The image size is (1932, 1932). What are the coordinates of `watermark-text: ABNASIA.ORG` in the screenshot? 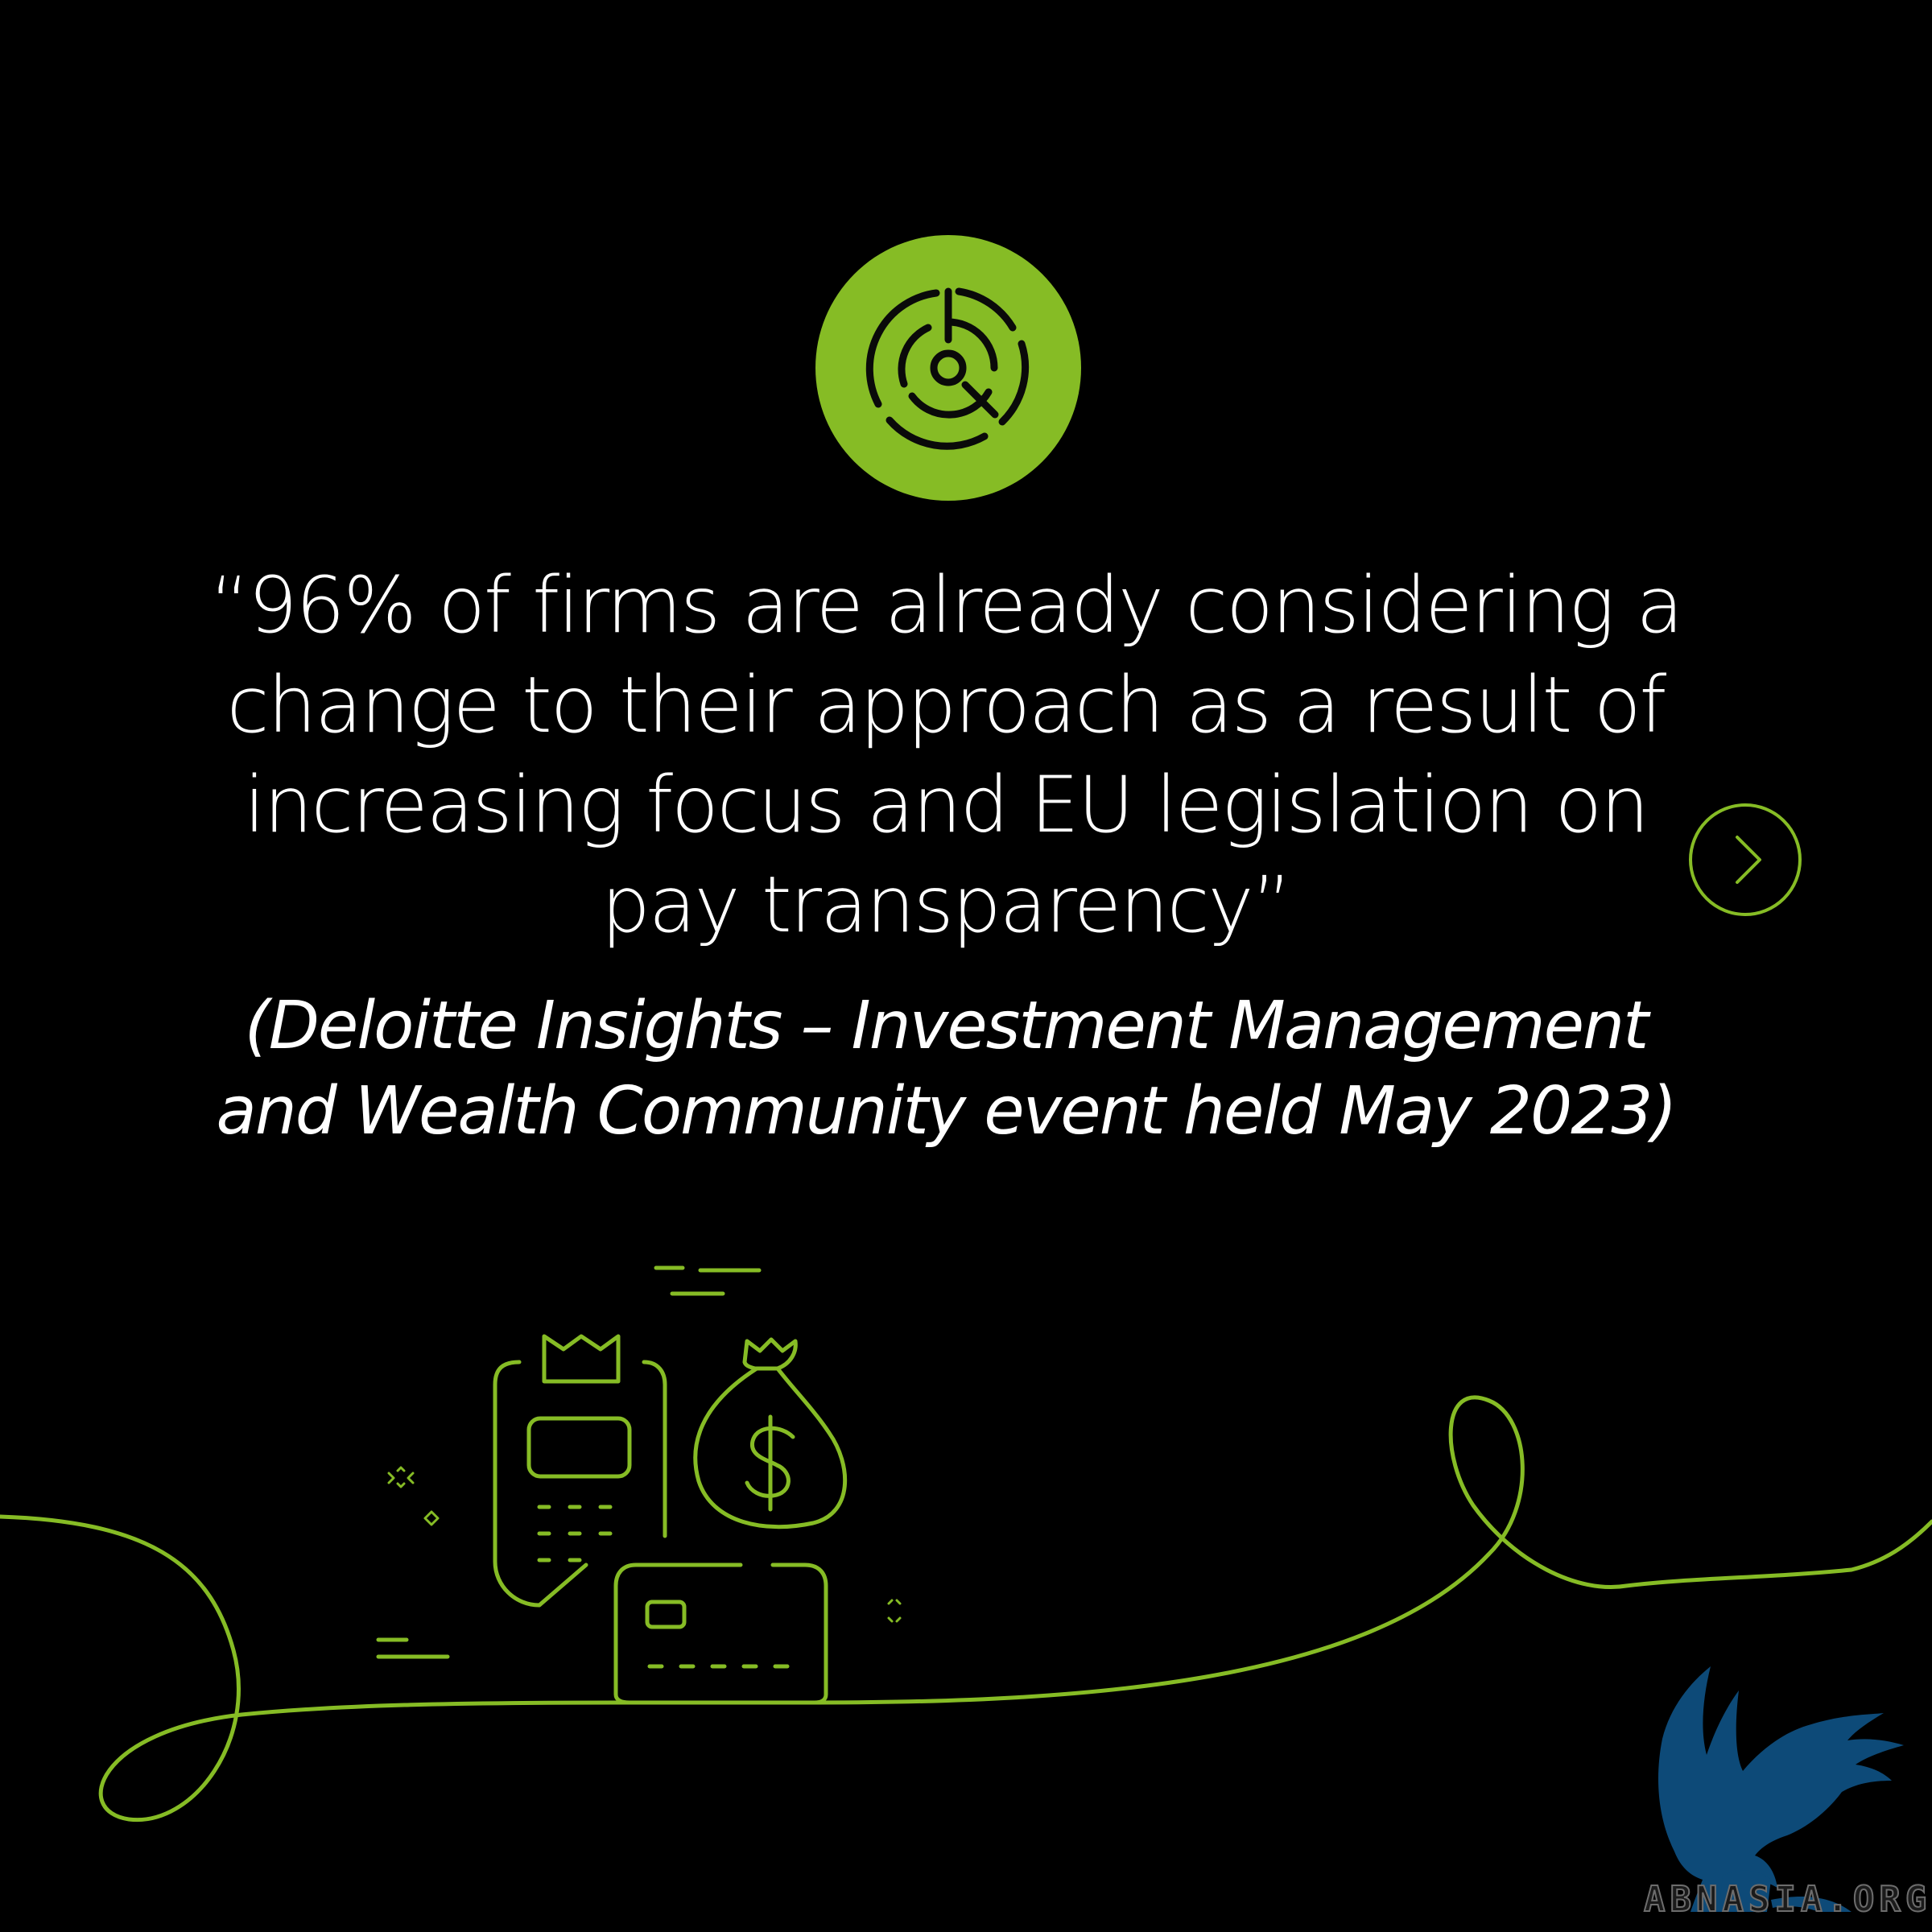 It's located at (1787, 1899).